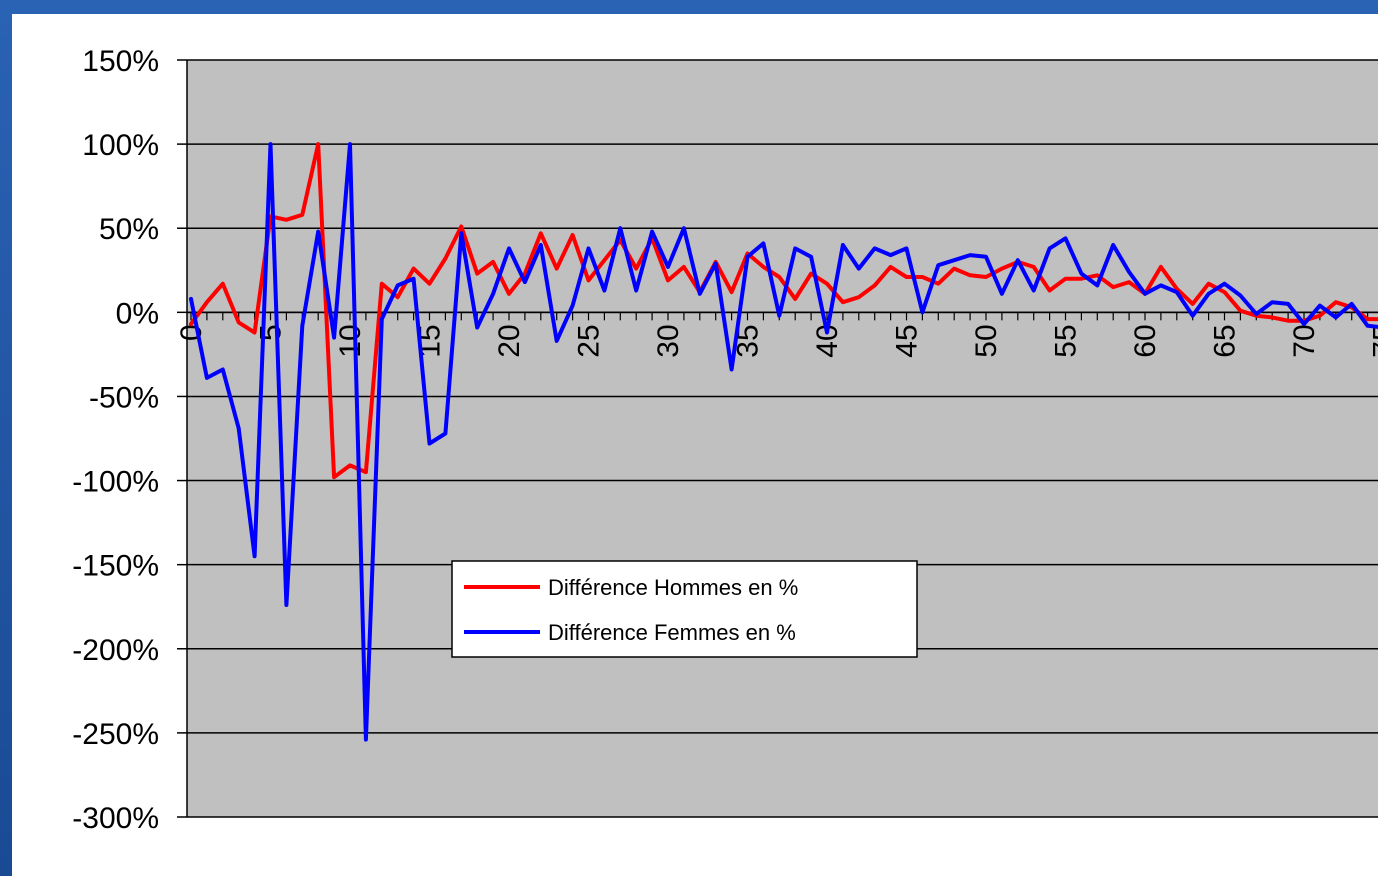  I want to click on x-tick-label: 10, so click(350, 340).